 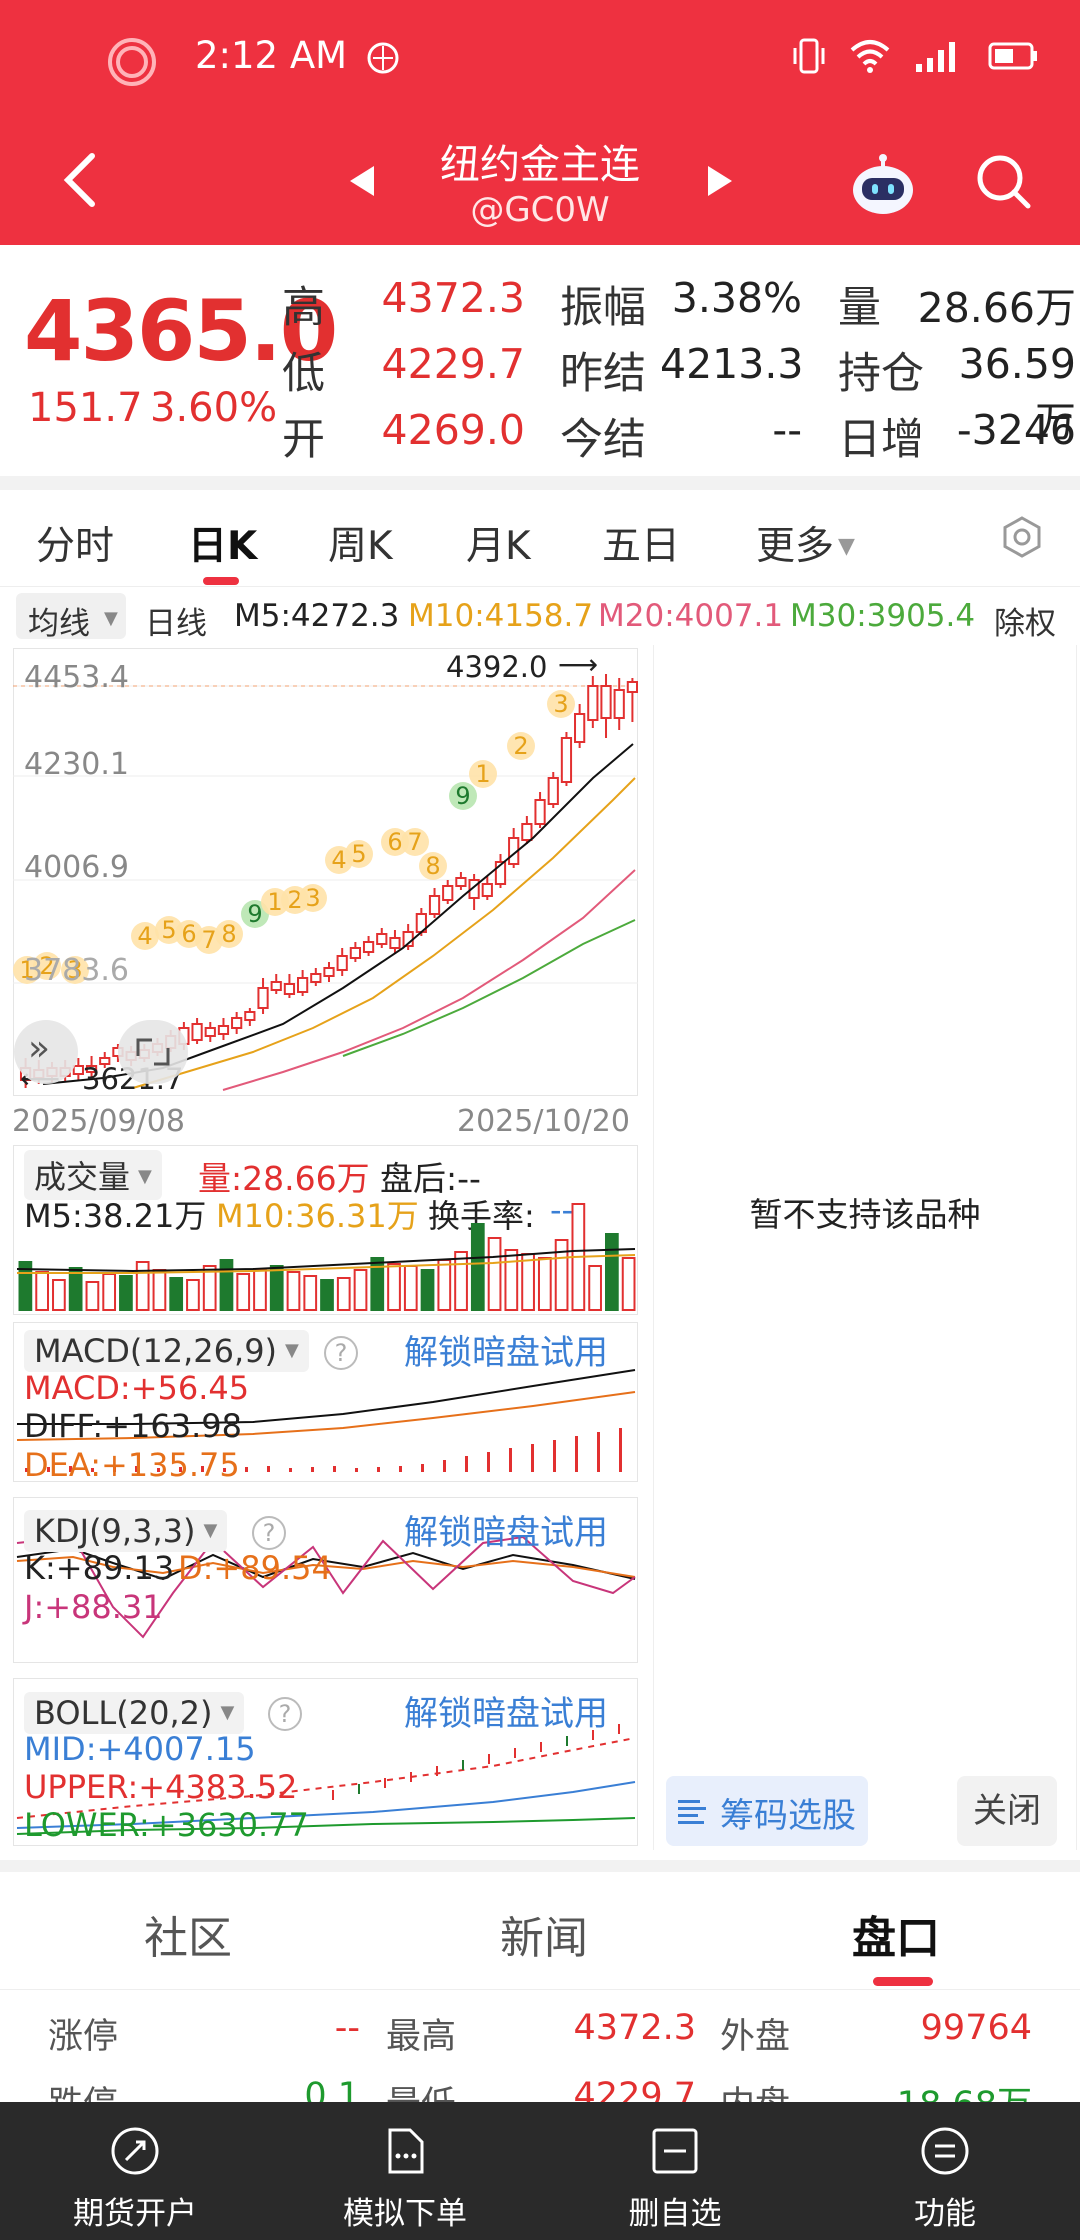 What do you see at coordinates (544, 1938) in the screenshot?
I see `tab-news: 新闻` at bounding box center [544, 1938].